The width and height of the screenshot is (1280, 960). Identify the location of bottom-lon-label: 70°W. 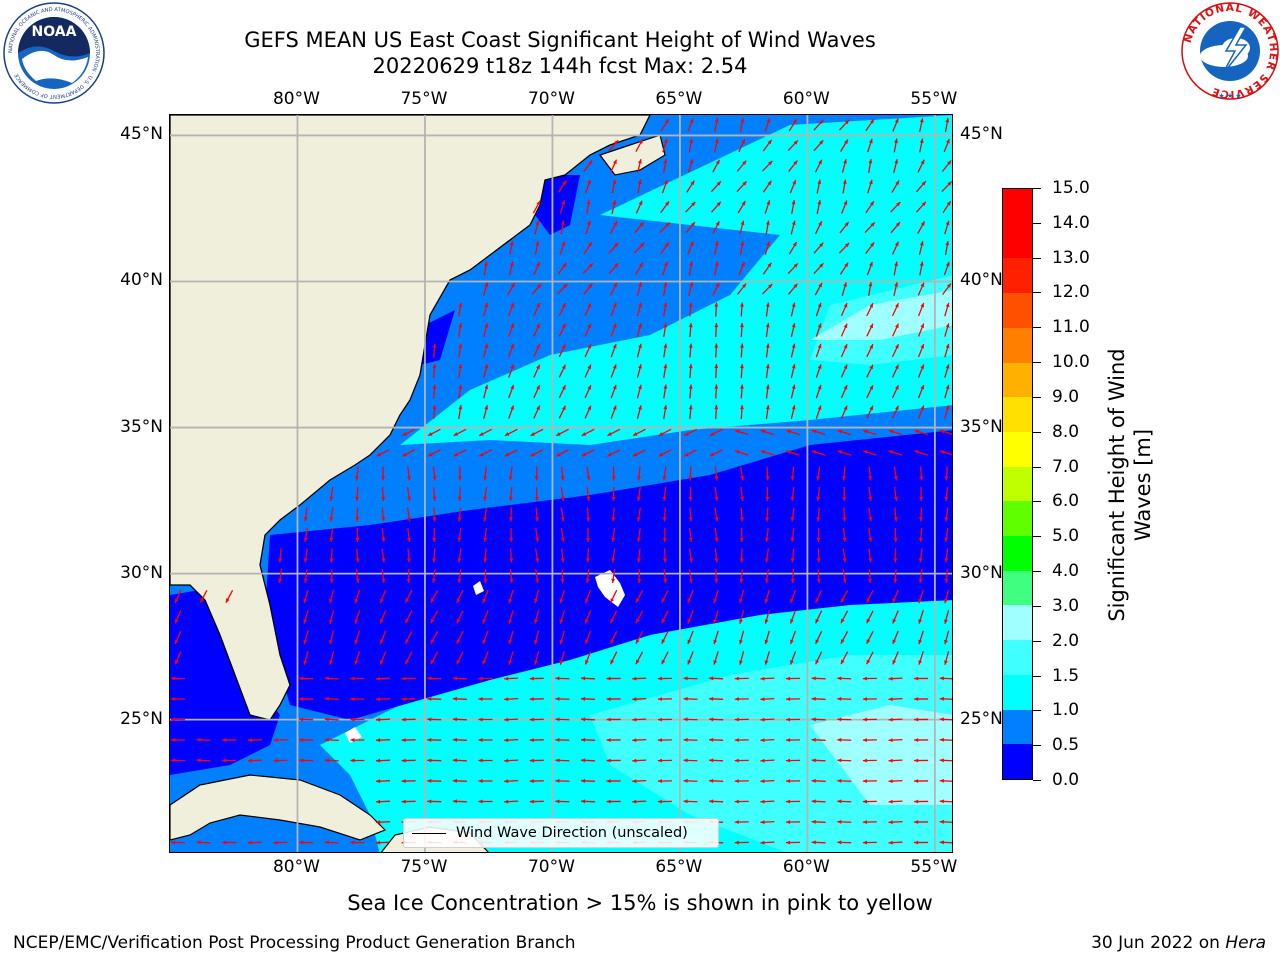
(551, 867).